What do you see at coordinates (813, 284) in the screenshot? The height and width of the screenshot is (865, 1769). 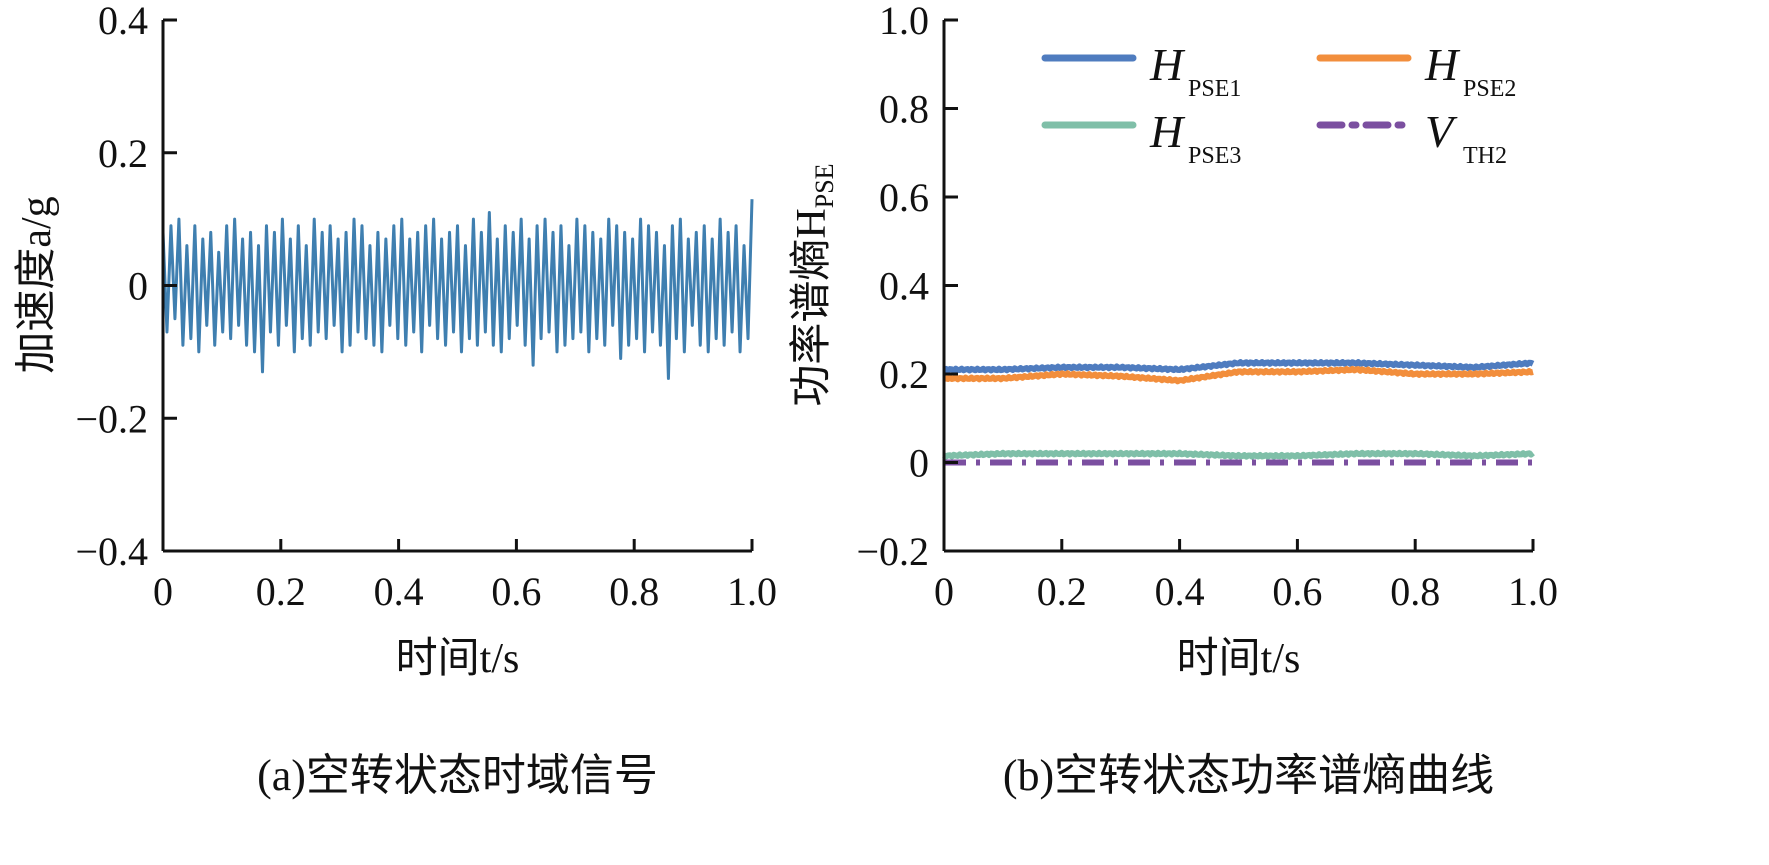 I see `y-axis-label: 功率谱熵HPSE` at bounding box center [813, 284].